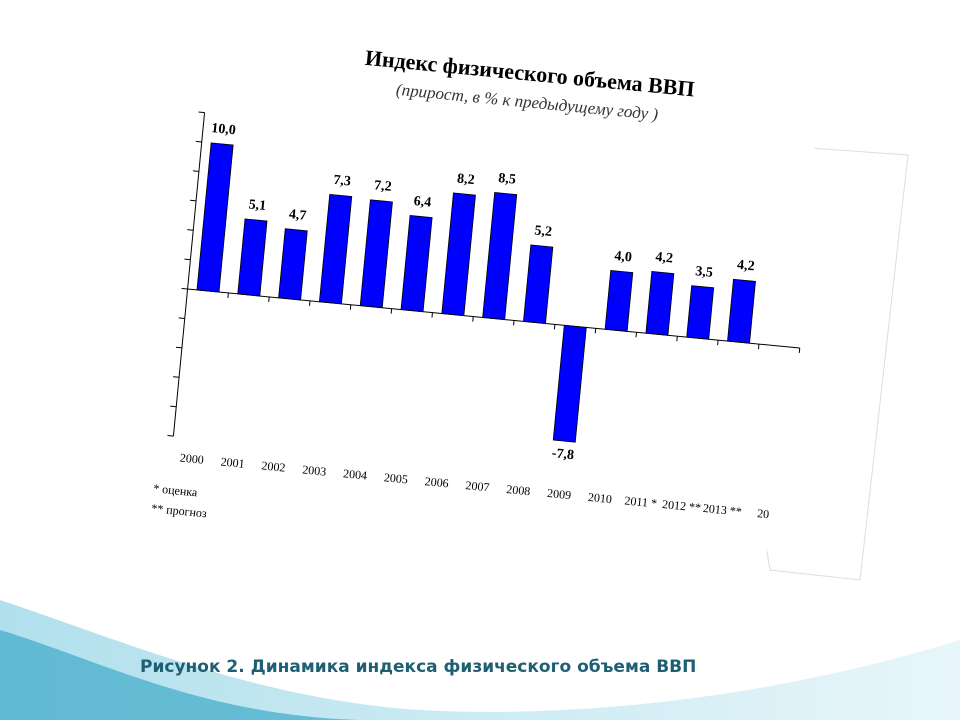 The width and height of the screenshot is (960, 720). I want to click on wave-decoration, so click(180, 675).